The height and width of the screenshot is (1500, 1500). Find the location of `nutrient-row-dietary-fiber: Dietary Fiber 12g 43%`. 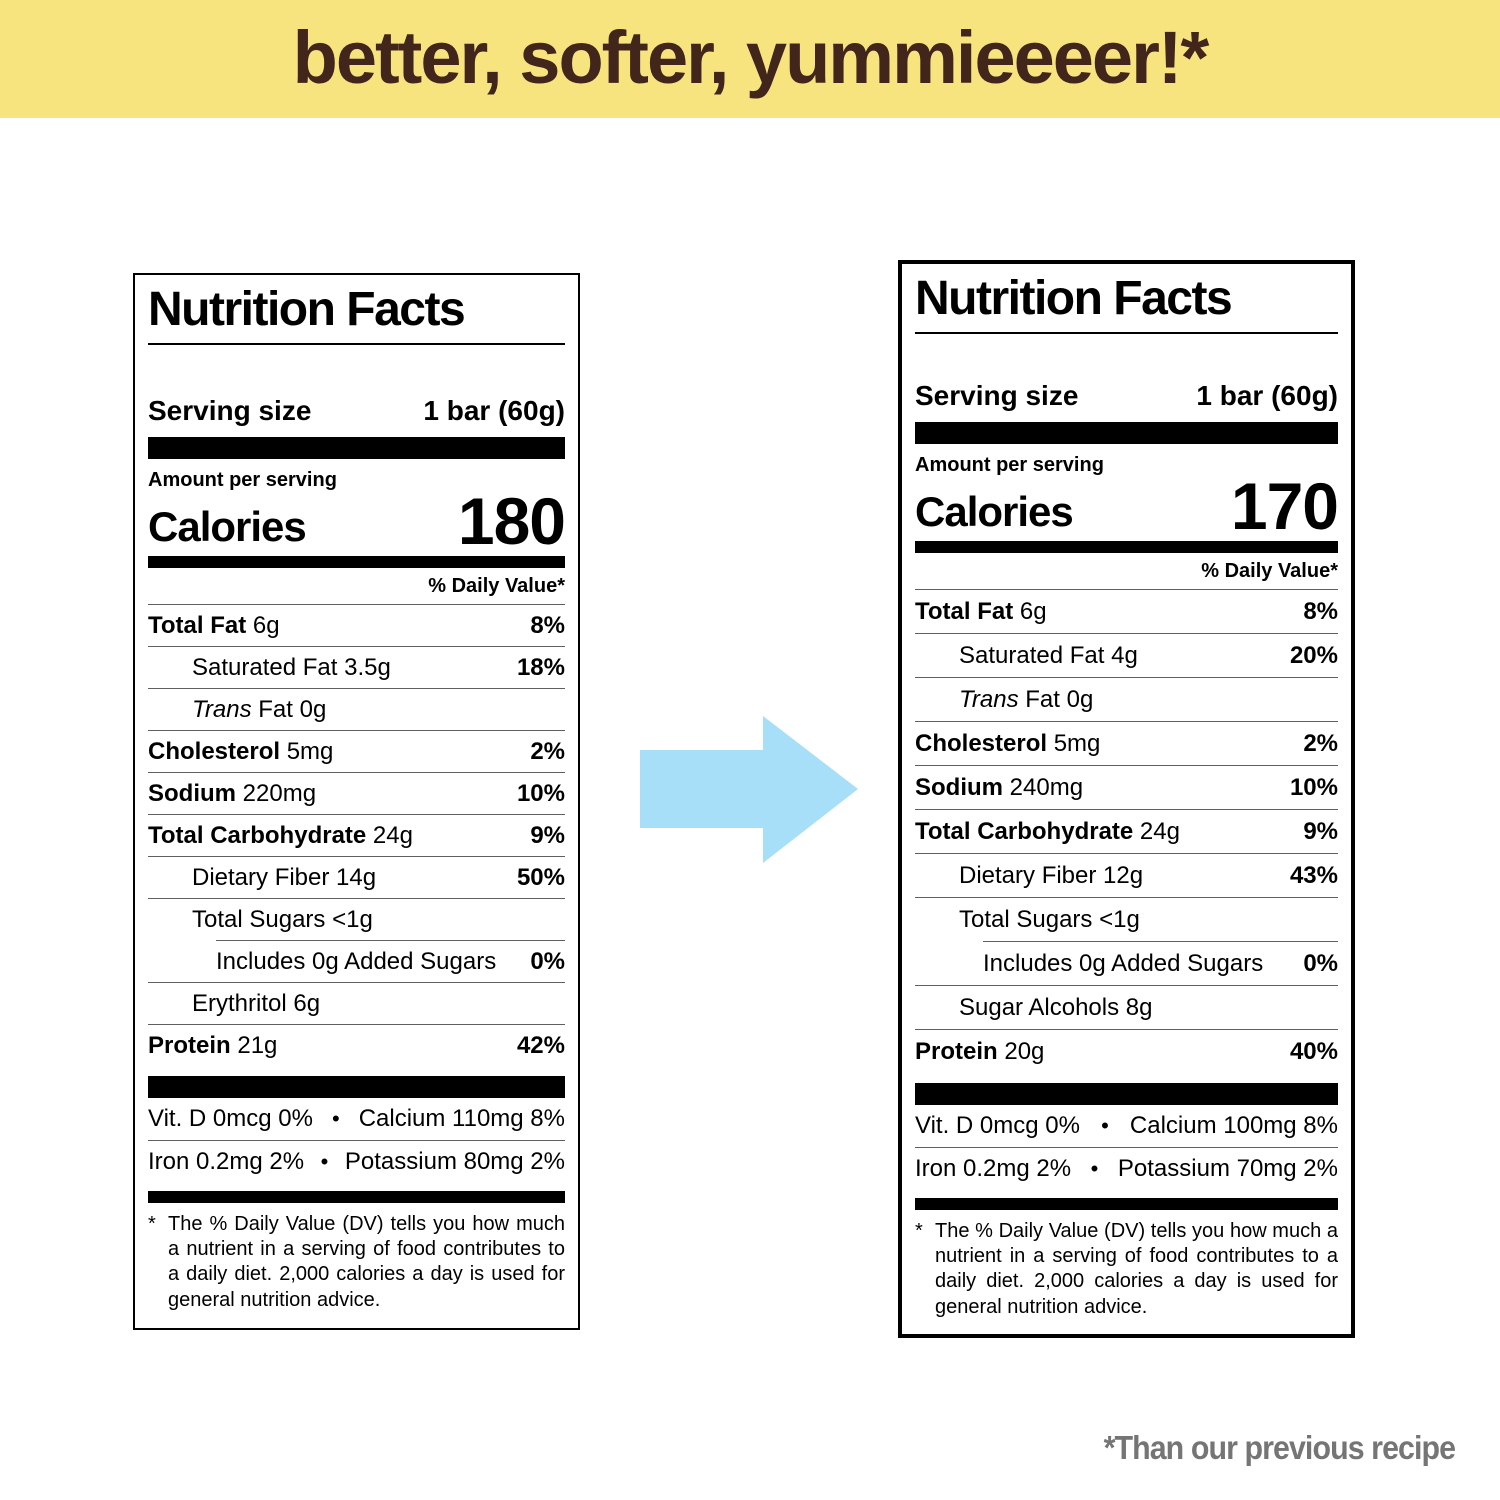

nutrient-row-dietary-fiber: Dietary Fiber 12g 43% is located at coordinates (1126, 875).